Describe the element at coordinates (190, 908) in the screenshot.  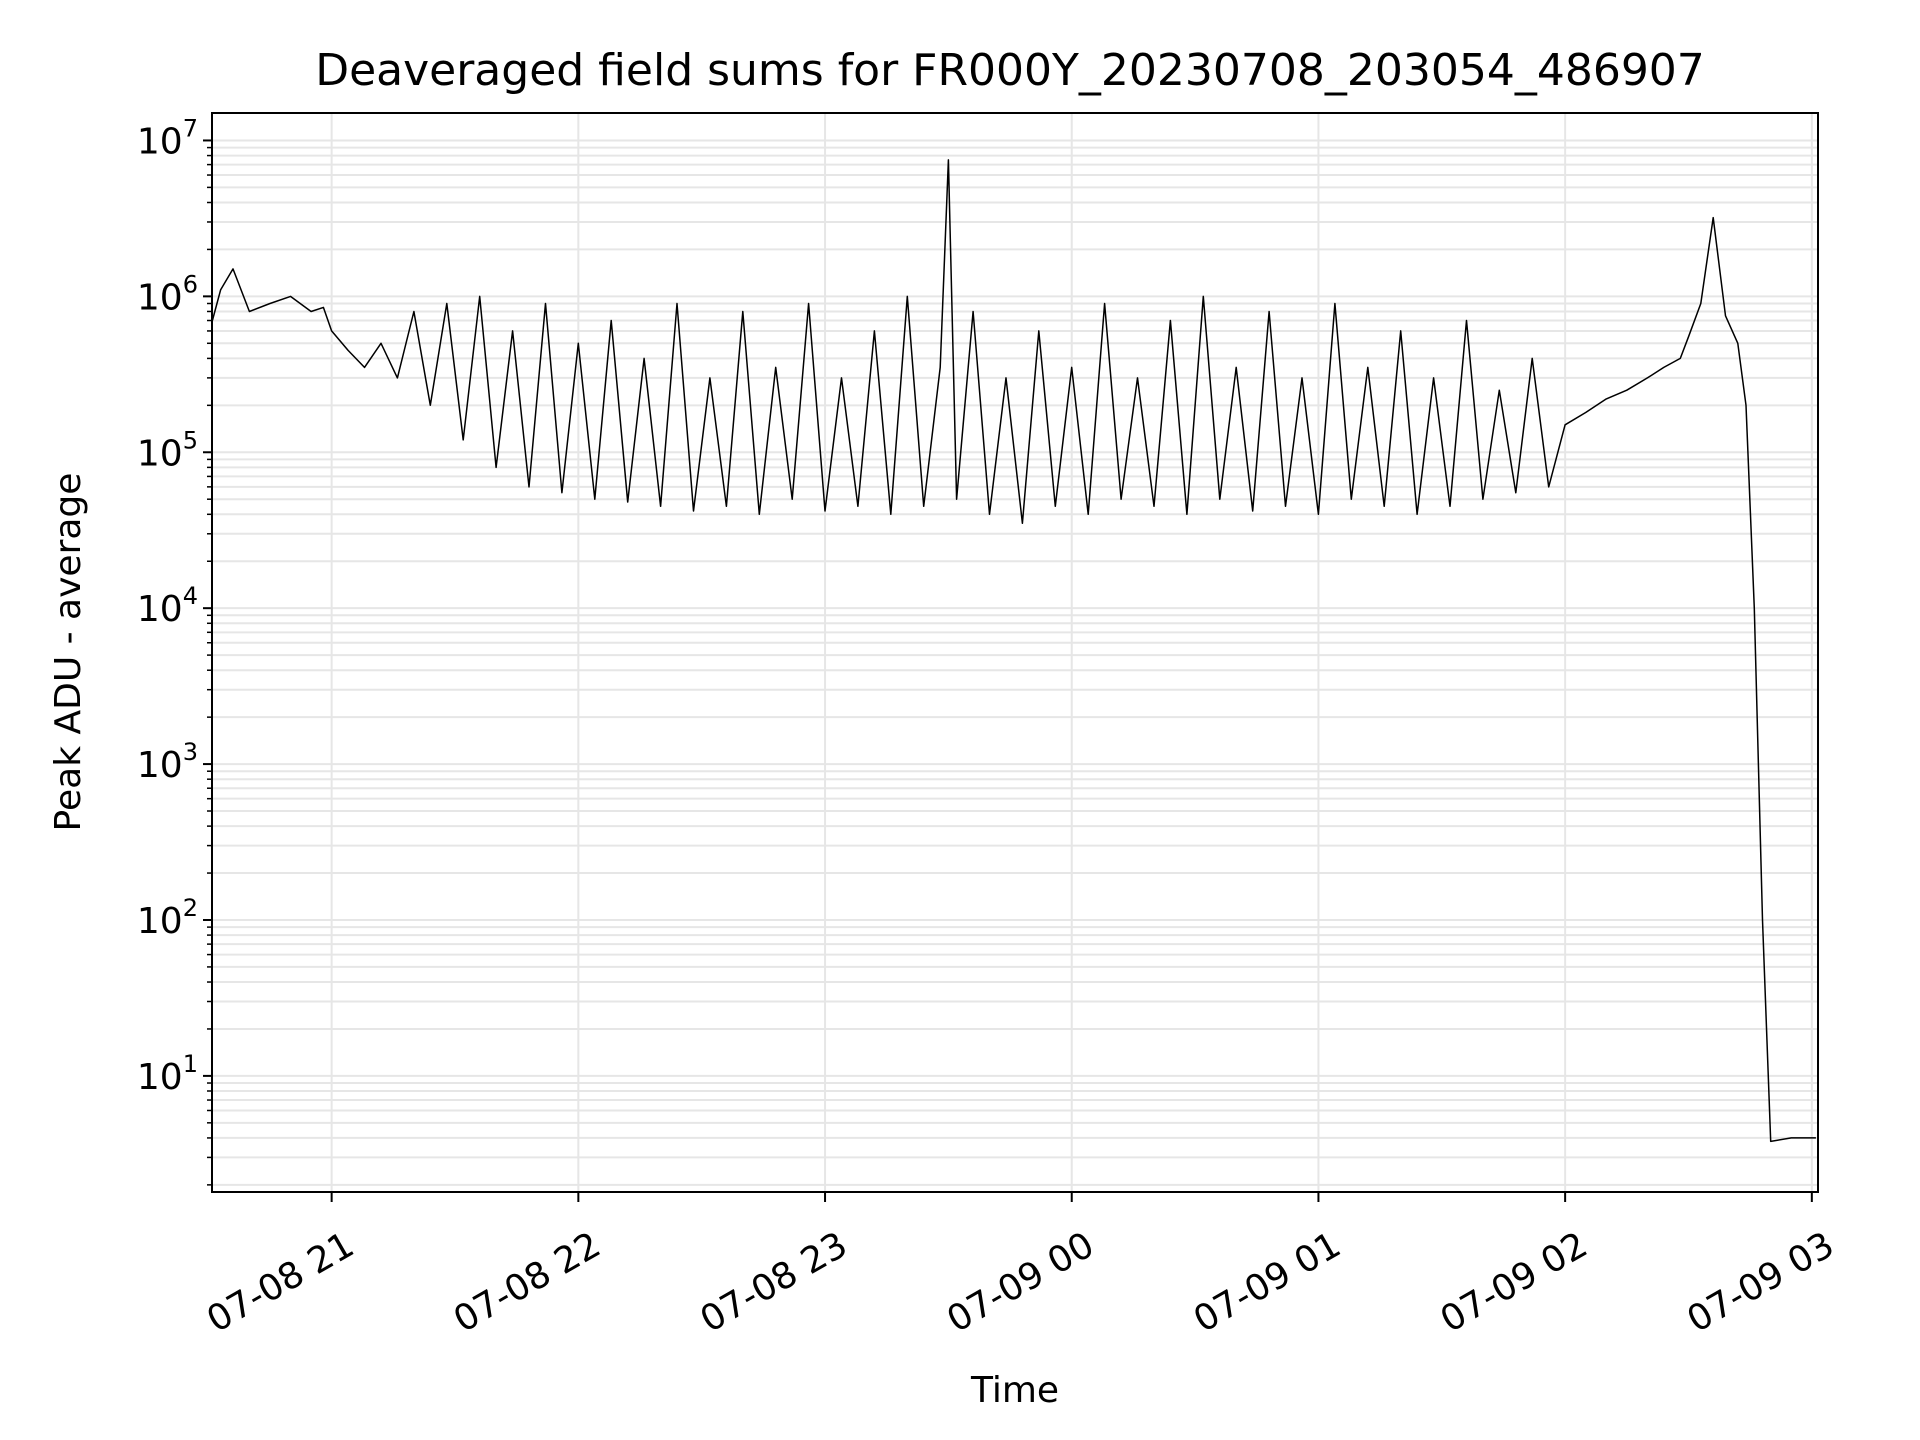
I see `y-tick-exponent: 2` at that location.